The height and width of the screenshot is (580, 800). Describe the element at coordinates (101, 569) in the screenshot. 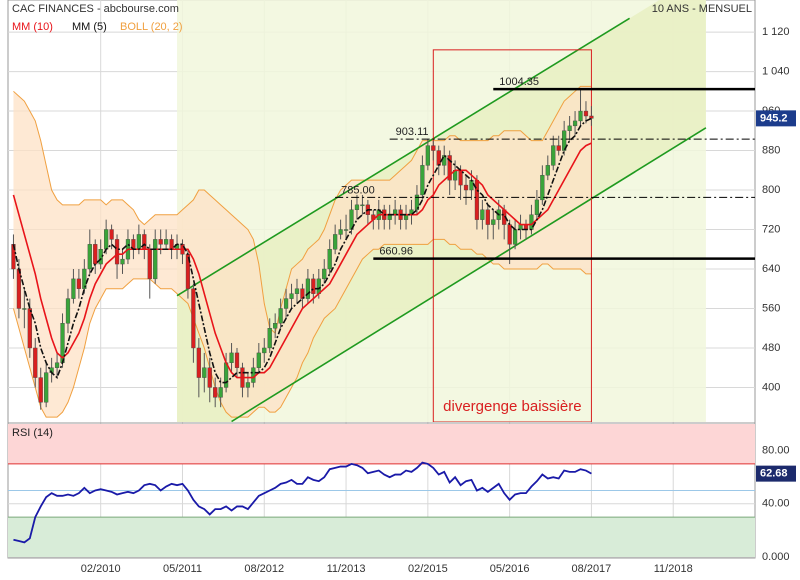

I see `x-tick-label: 02/2010` at that location.